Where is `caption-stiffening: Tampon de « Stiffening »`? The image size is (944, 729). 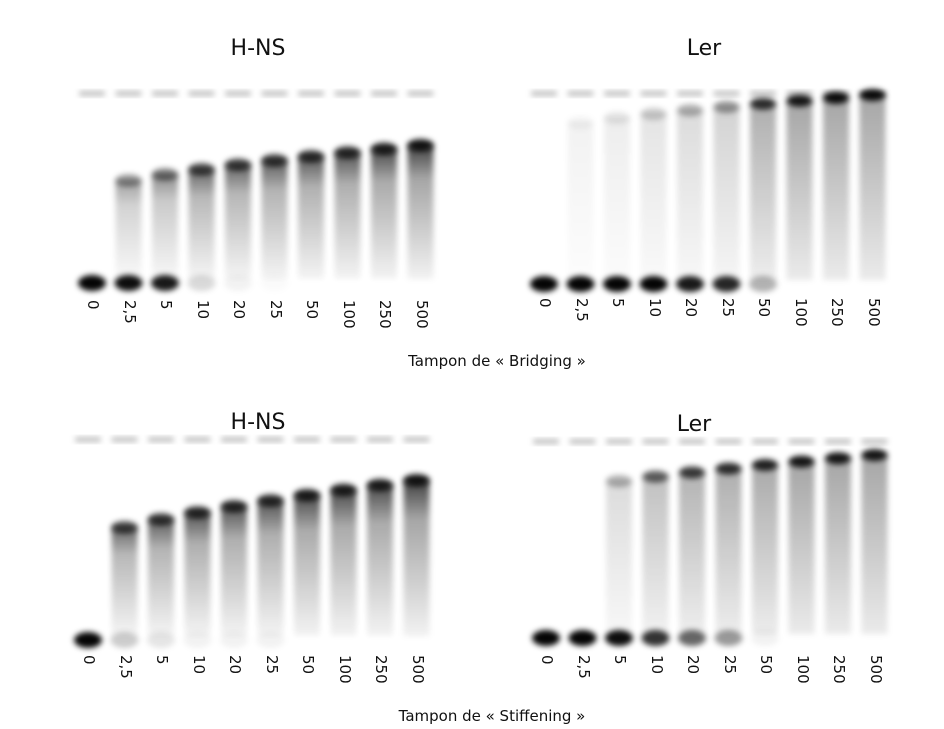 caption-stiffening: Tampon de « Stiffening » is located at coordinates (492, 716).